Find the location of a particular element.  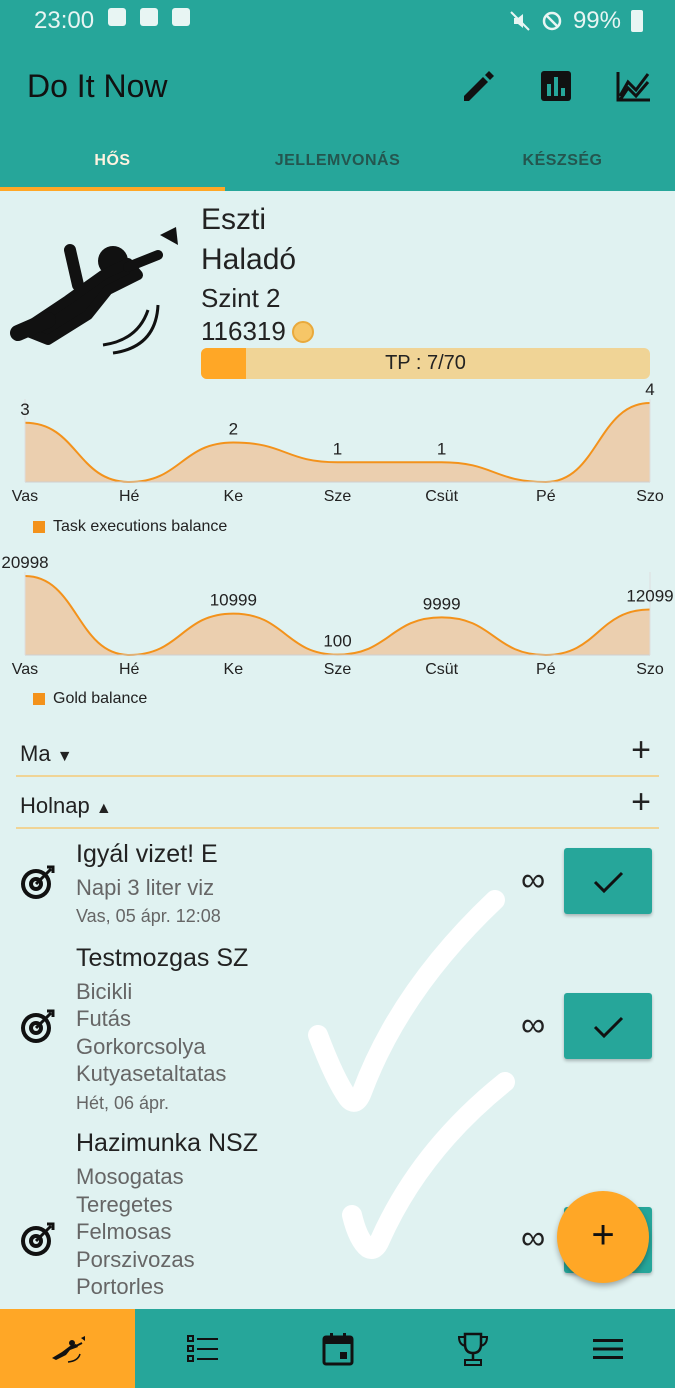

task-title: Testmozgas SZ is located at coordinates (162, 958).